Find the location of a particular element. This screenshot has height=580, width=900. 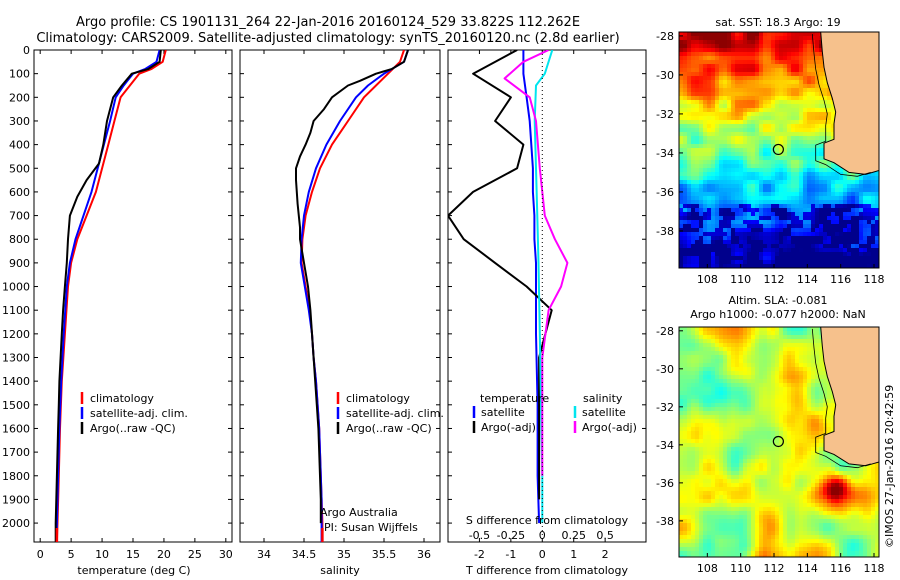

y-tick-label: 1100 is located at coordinates (16, 310).